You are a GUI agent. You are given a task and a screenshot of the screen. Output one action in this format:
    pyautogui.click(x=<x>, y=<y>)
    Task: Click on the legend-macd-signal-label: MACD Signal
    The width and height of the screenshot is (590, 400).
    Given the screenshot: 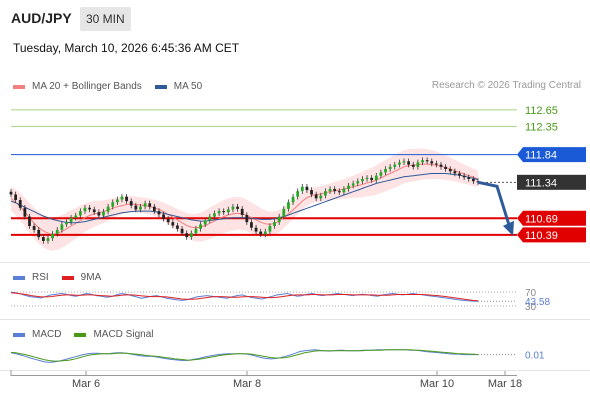 What is the action you would take?
    pyautogui.click(x=123, y=334)
    